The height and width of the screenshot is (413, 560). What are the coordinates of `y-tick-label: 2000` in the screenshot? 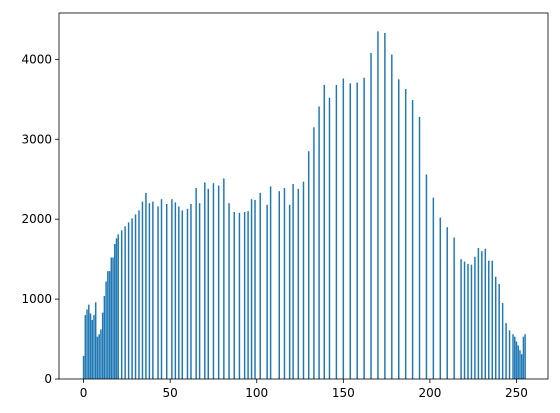 It's located at (36, 219).